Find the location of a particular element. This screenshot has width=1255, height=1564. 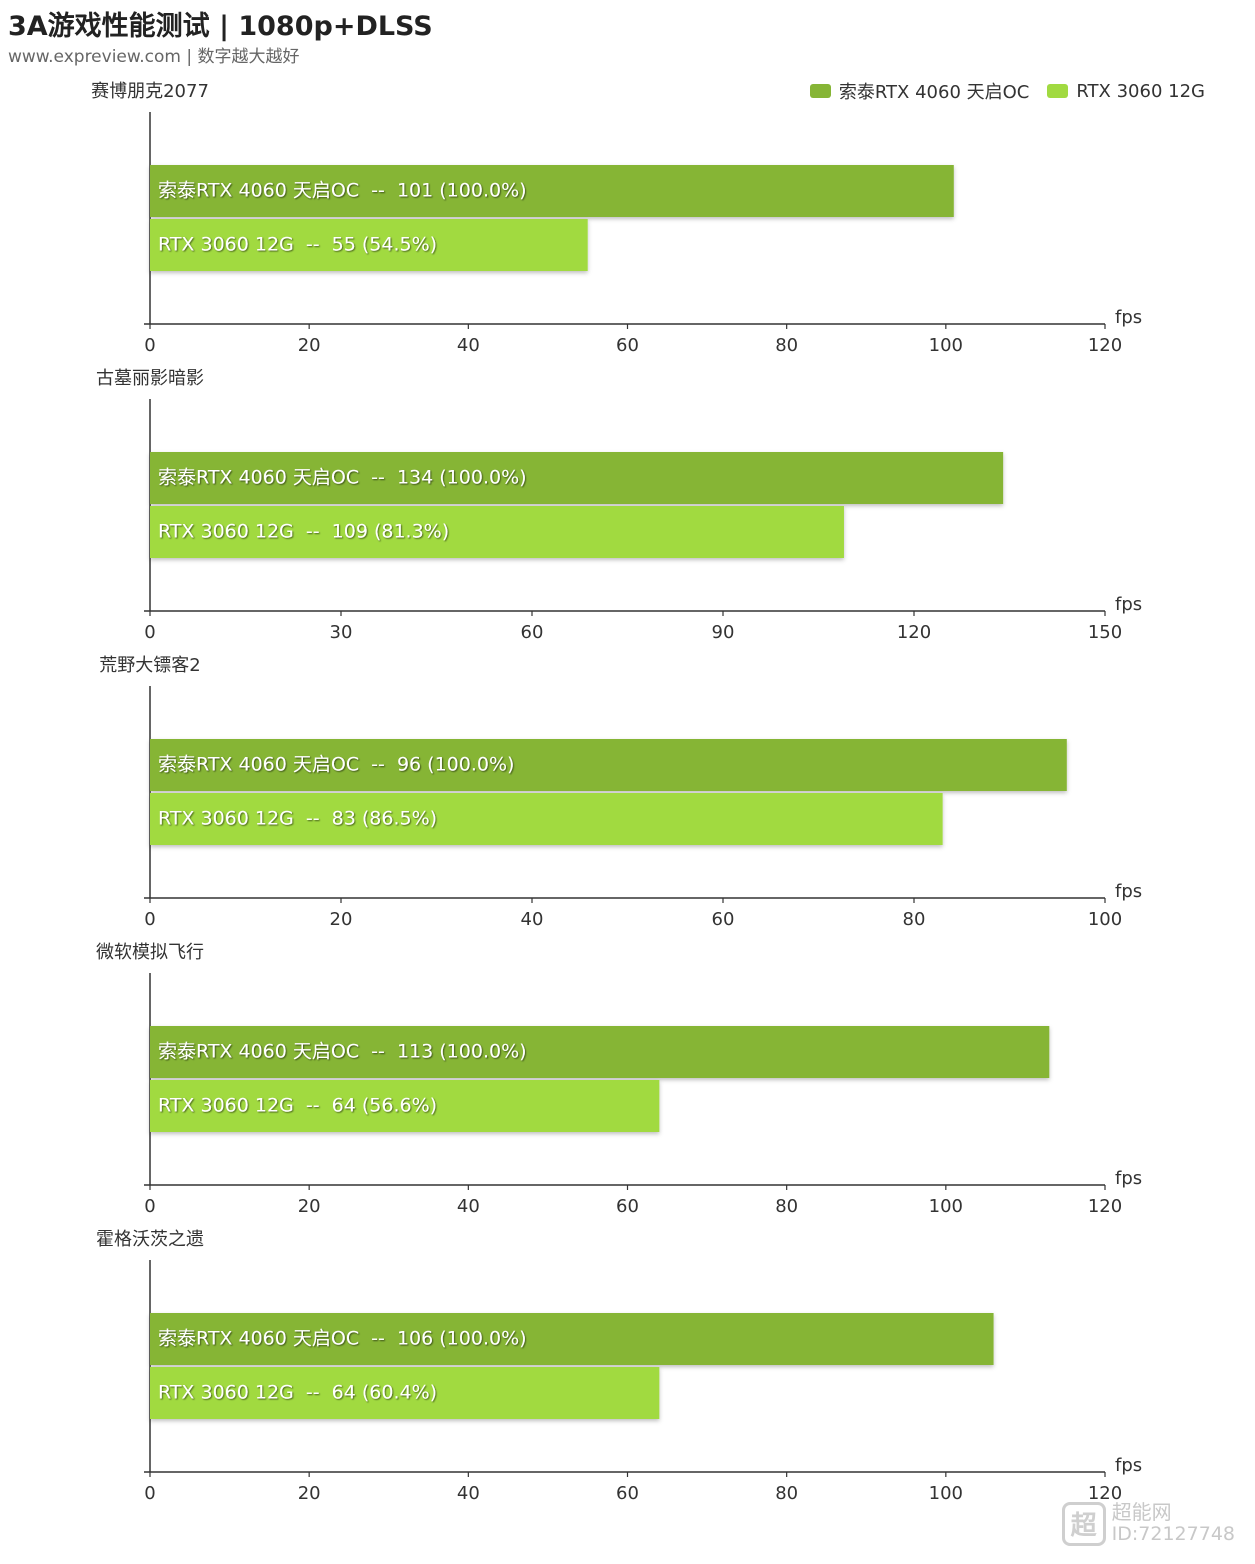

legend: 索泰RTX 4060 天启OC RTX 3060 12G is located at coordinates (1007, 91).